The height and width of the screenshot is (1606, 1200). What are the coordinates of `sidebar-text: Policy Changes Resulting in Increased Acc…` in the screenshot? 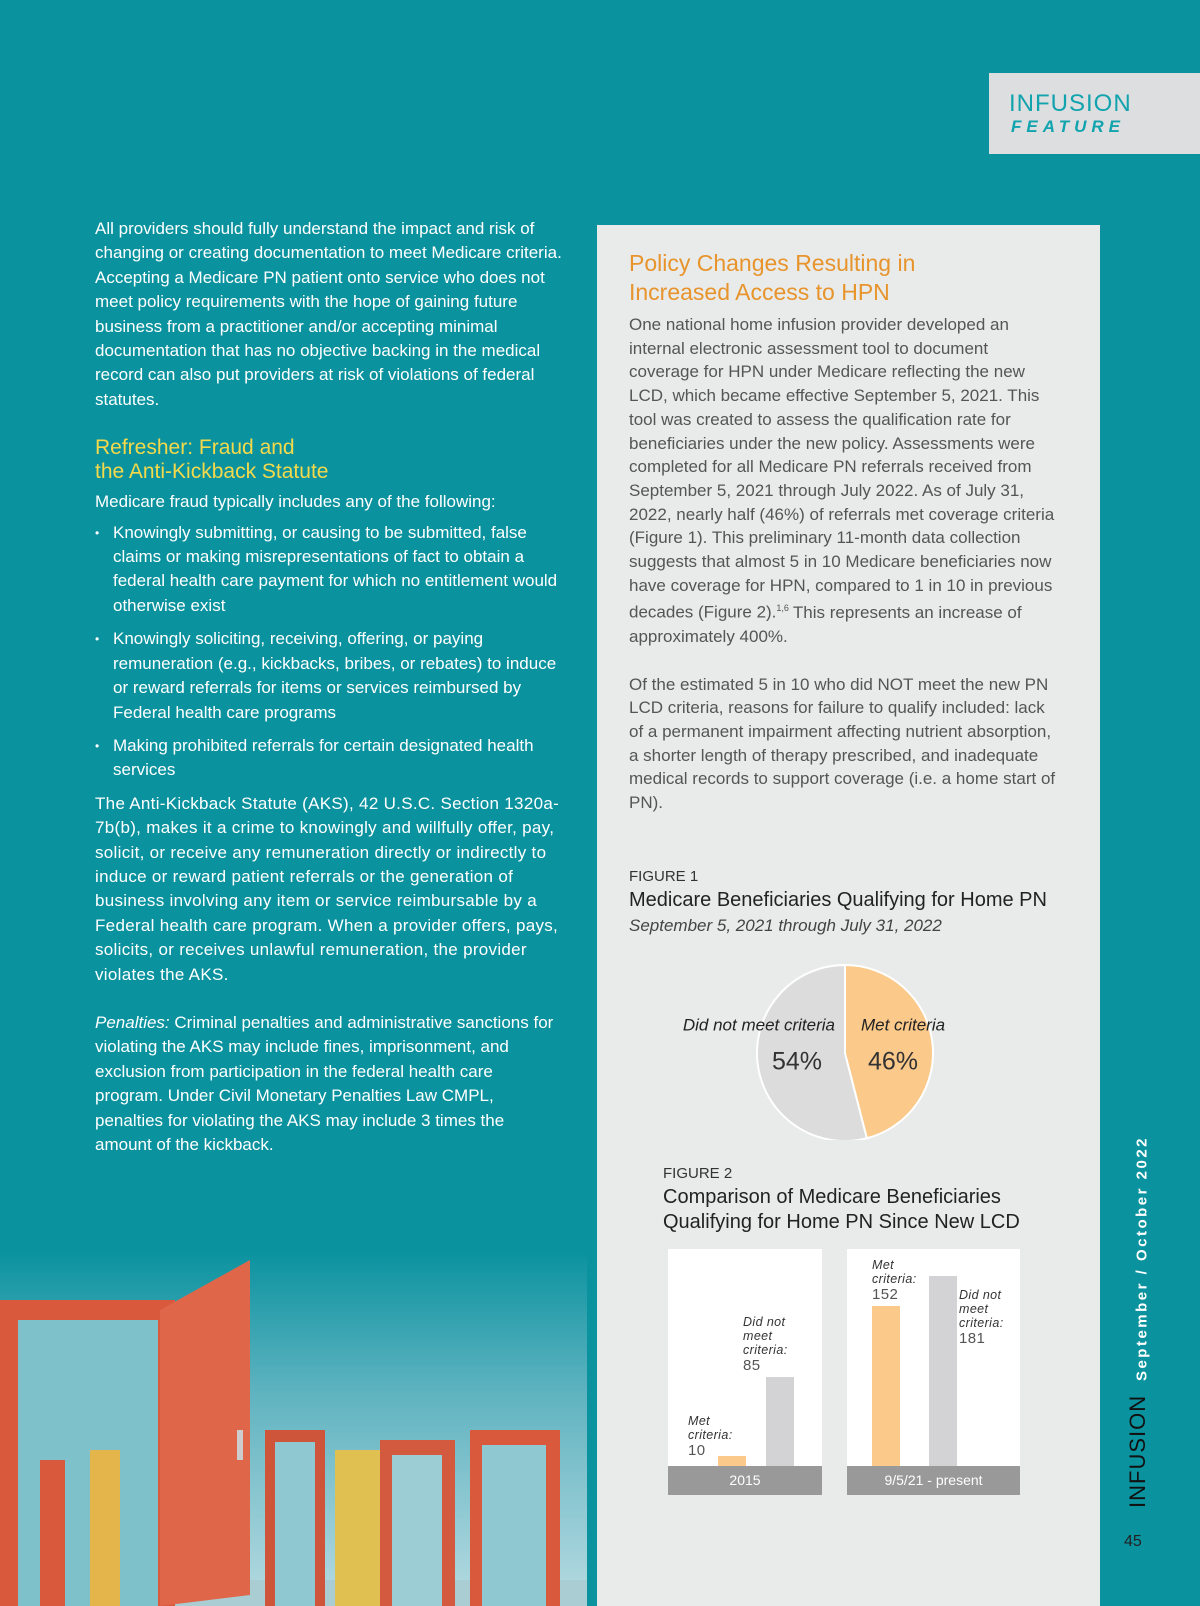 It's located at (844, 544).